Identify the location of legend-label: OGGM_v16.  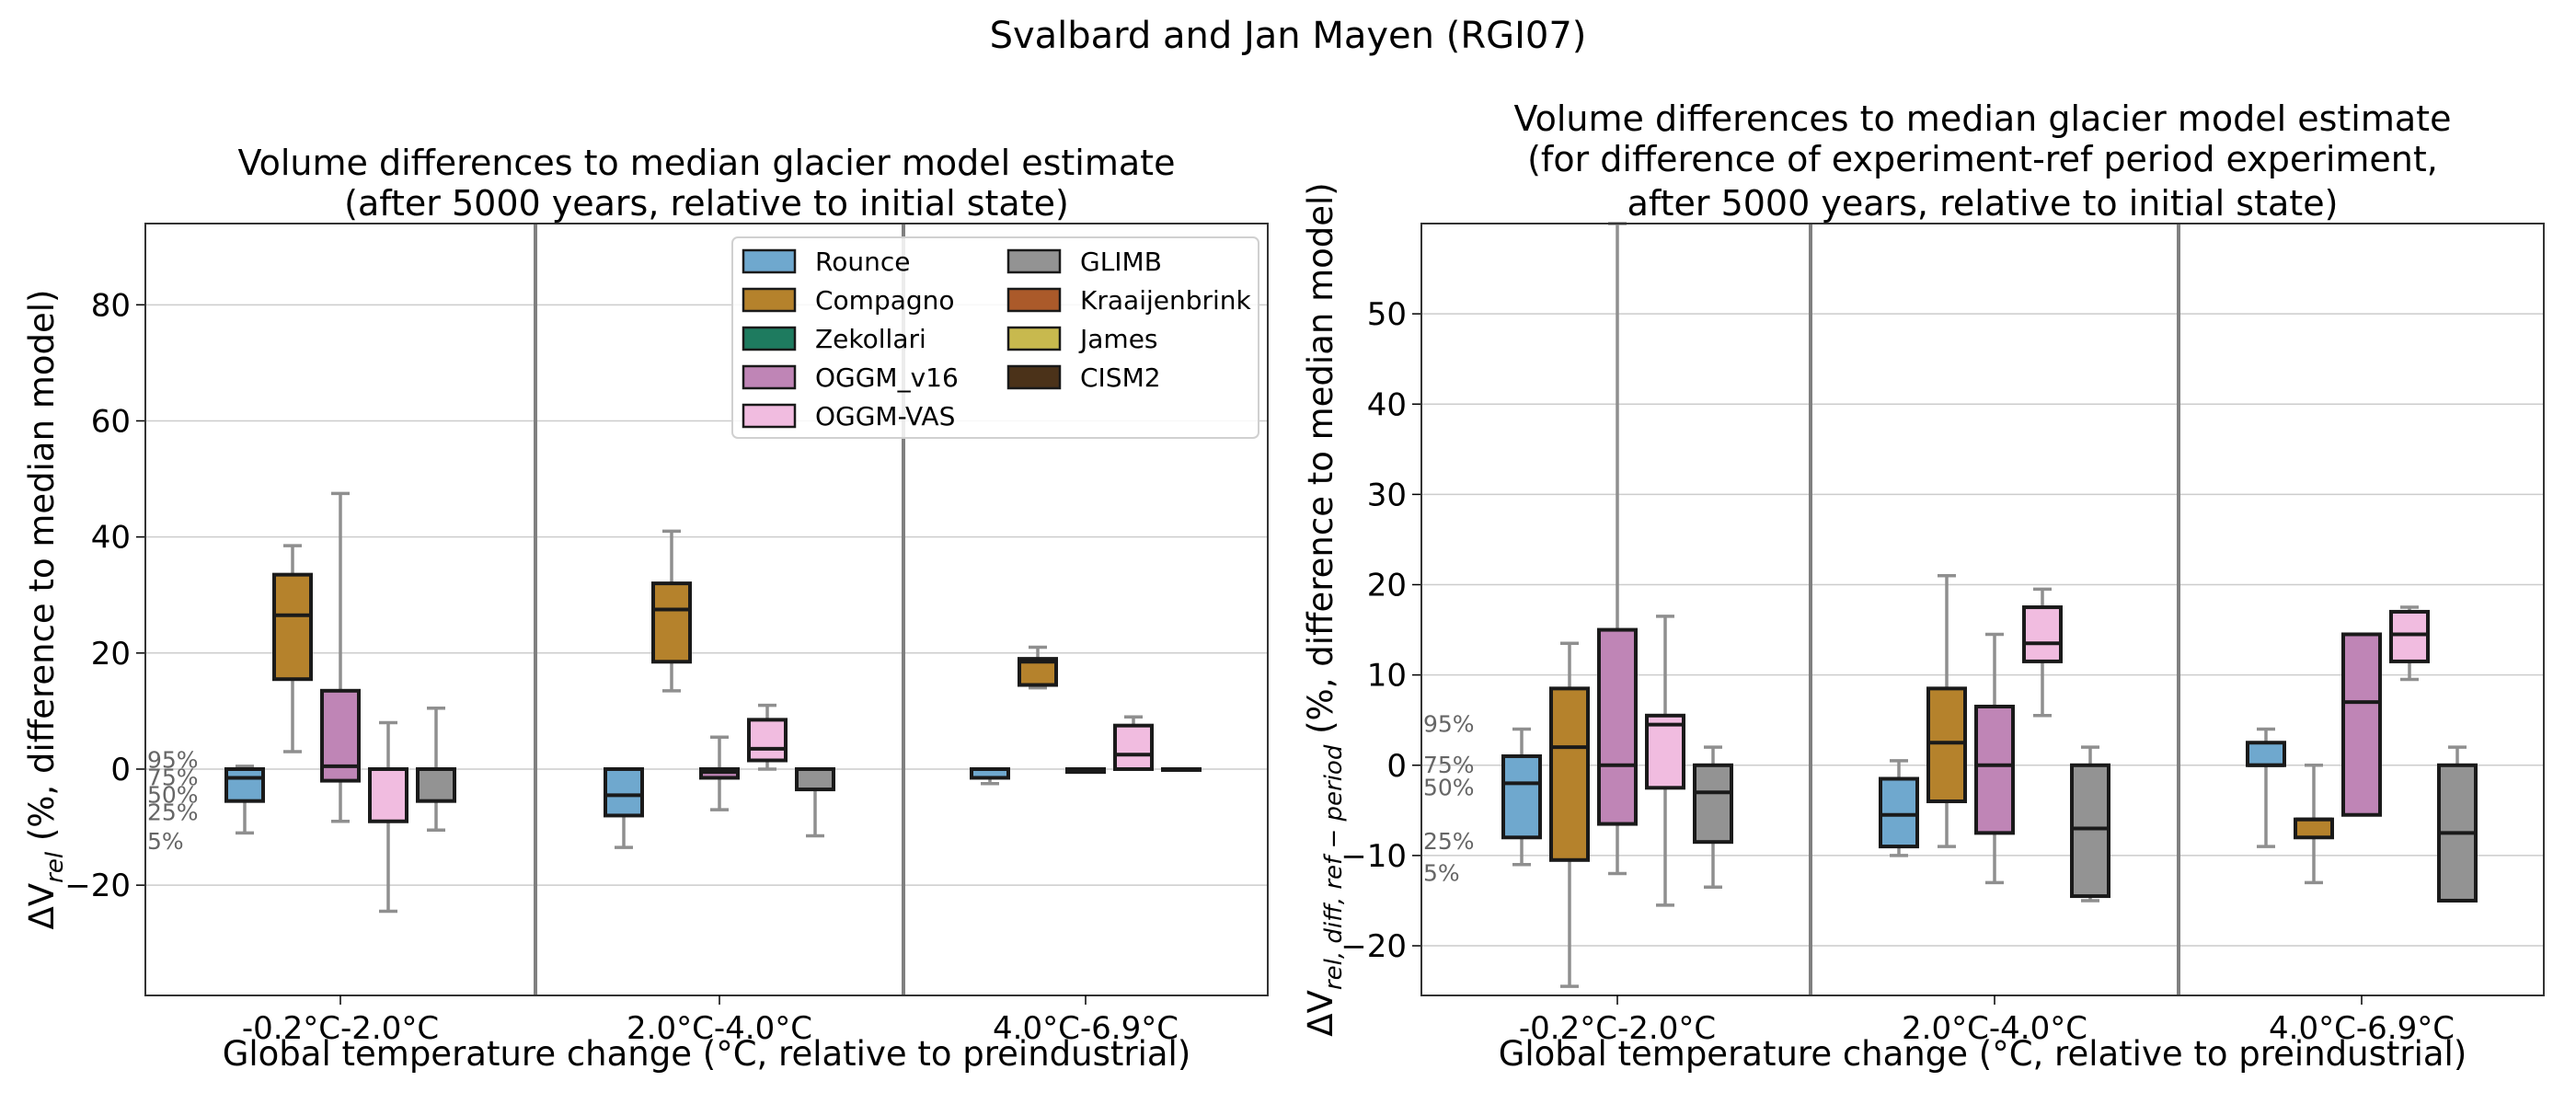
(887, 377).